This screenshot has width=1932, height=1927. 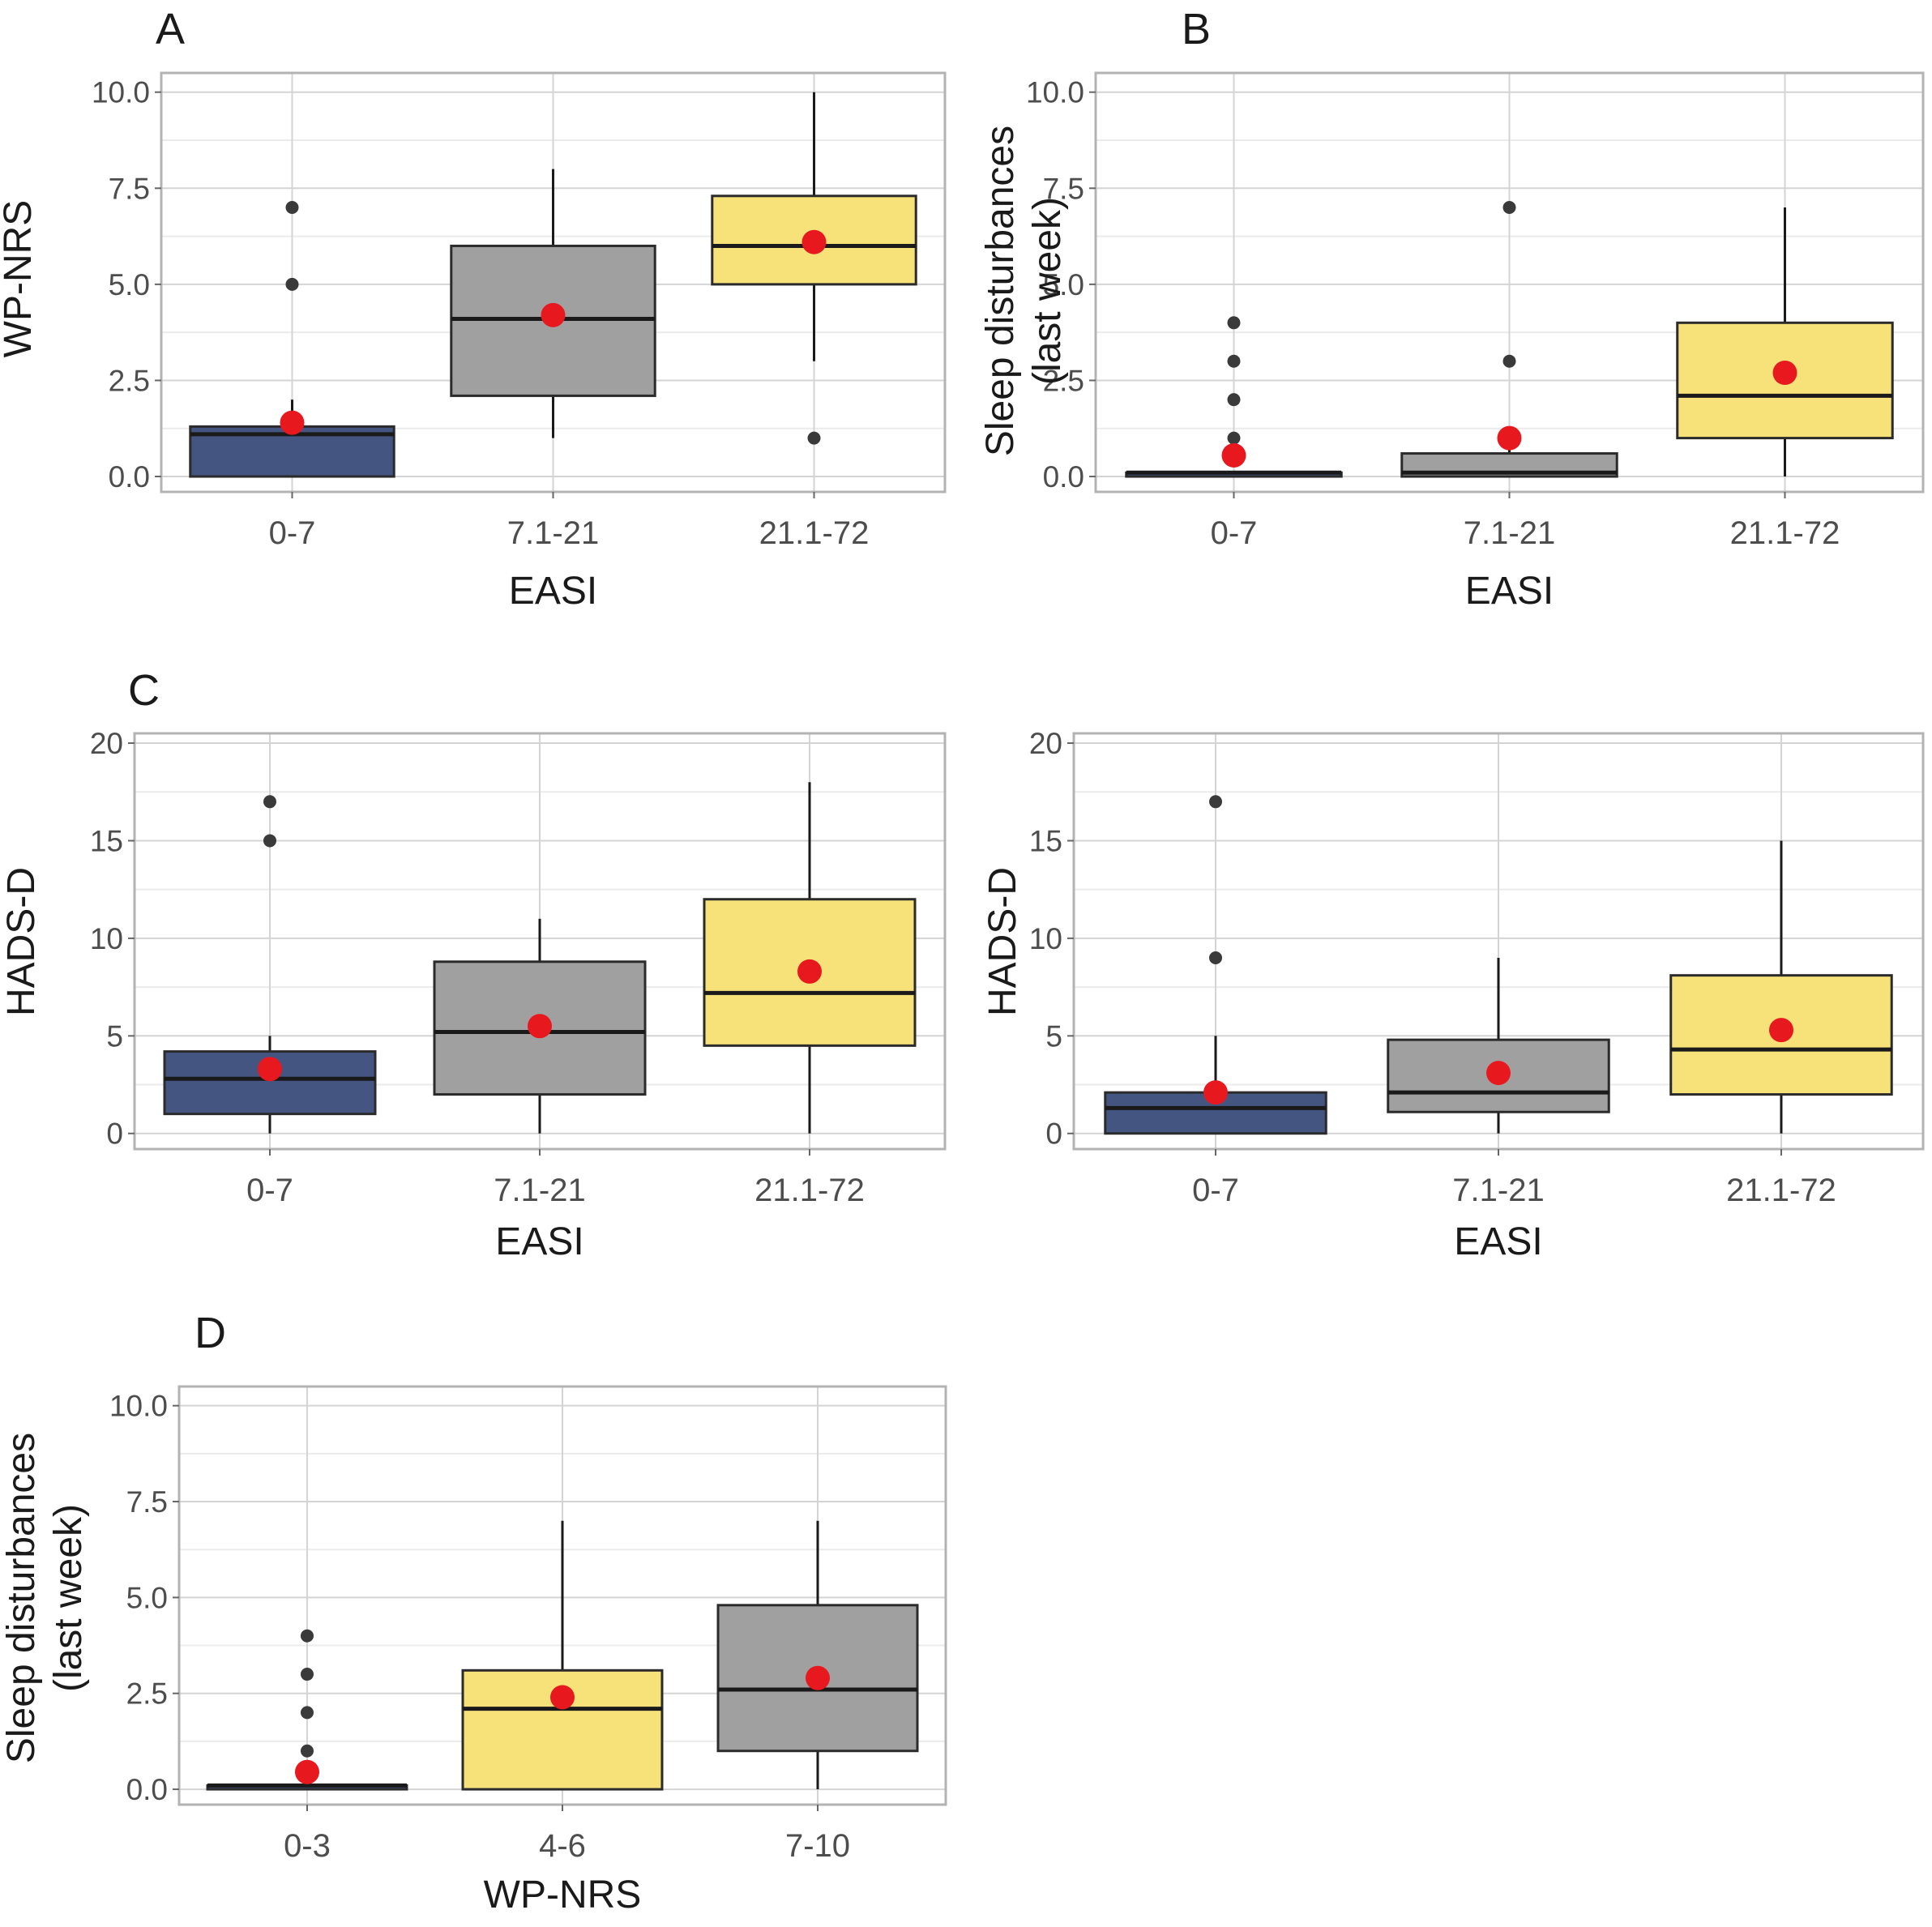 What do you see at coordinates (1000, 291) in the screenshot?
I see `y-axis-title: Sleep disturbances` at bounding box center [1000, 291].